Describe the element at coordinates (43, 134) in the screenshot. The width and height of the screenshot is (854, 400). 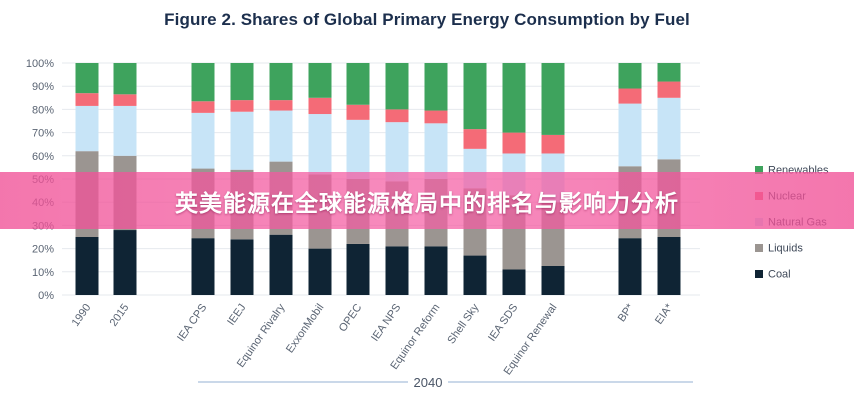
I see `y-tick-label: 70%` at that location.